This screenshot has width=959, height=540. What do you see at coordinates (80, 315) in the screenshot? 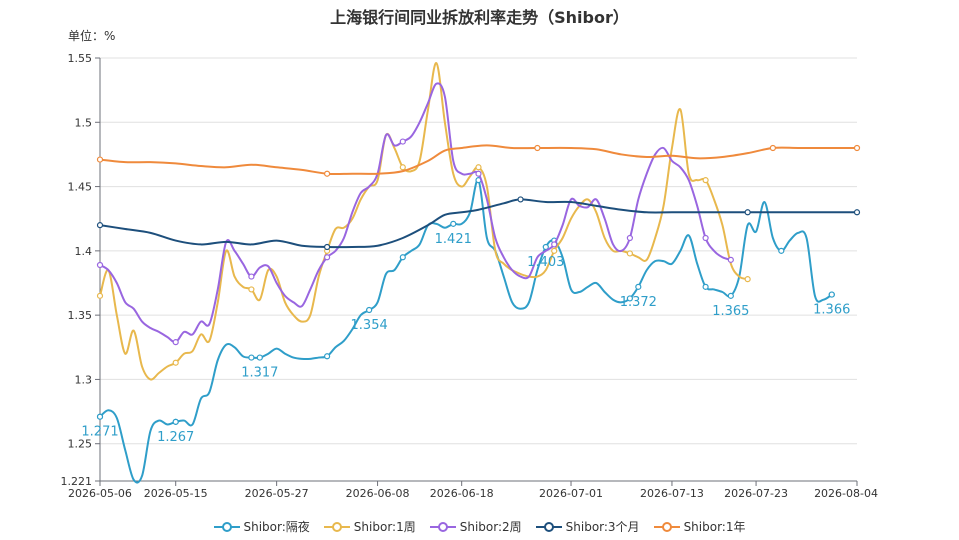
I see `y-tick-label: 1.35` at bounding box center [80, 315].